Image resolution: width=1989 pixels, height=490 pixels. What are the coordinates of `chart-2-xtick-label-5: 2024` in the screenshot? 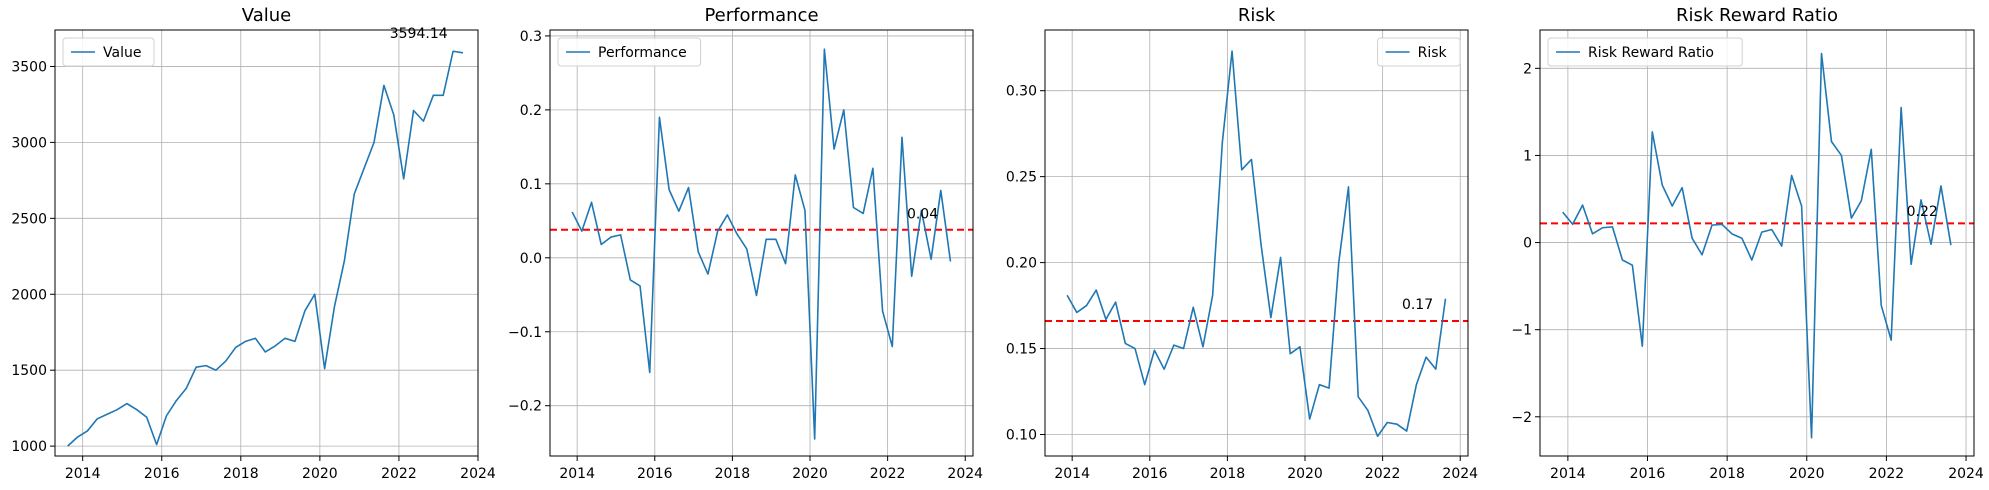 It's located at (1460, 474).